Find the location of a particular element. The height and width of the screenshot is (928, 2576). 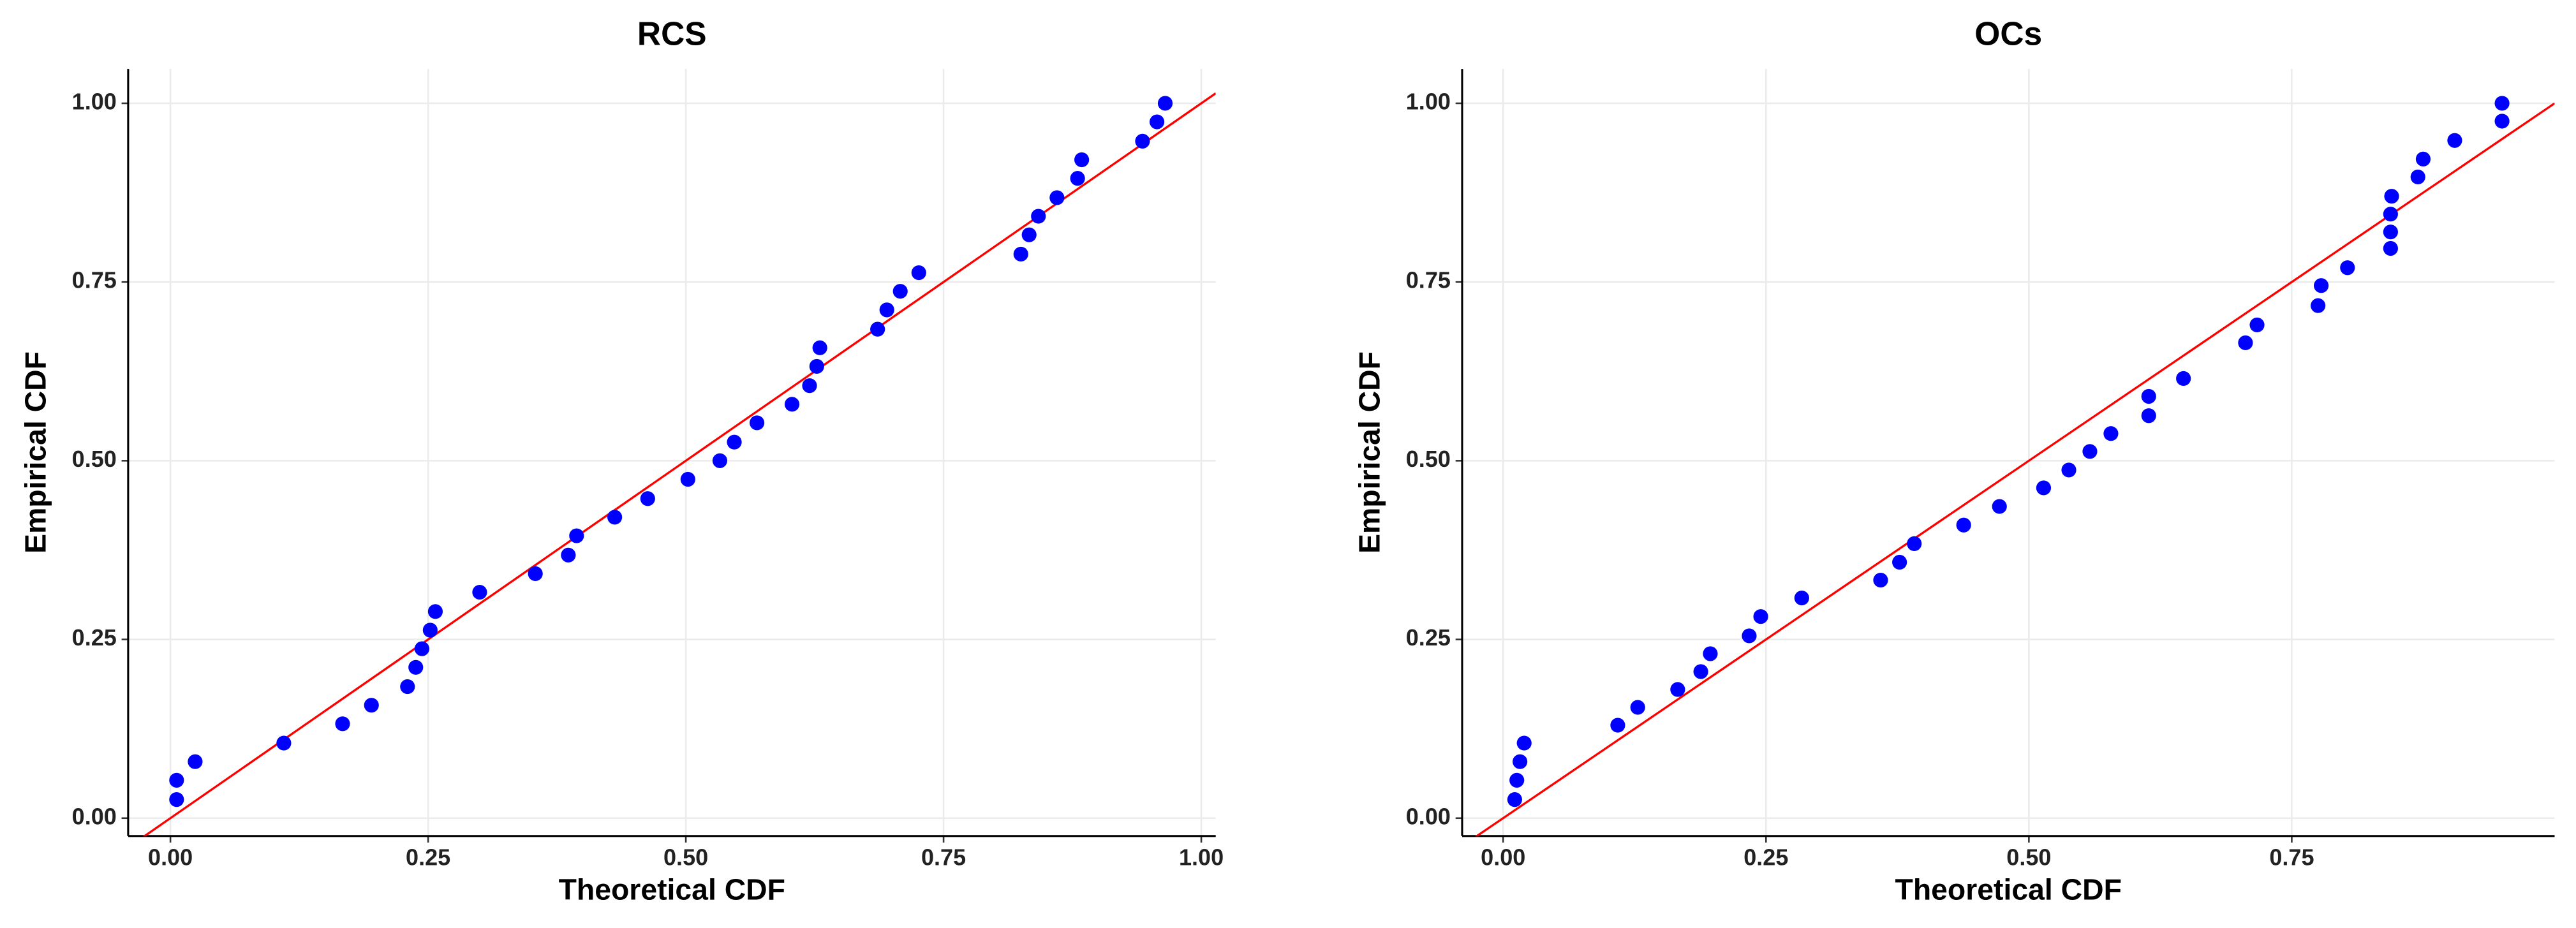

chart-title: RCS is located at coordinates (672, 33).